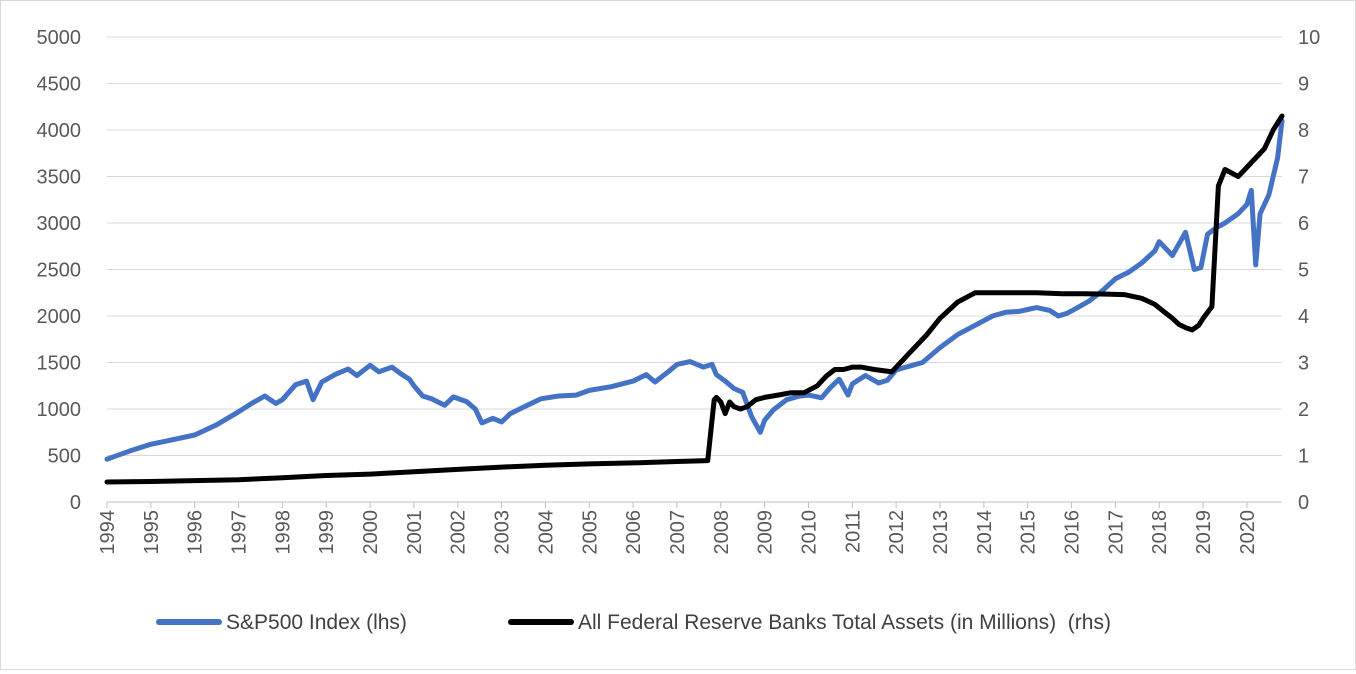  I want to click on x-tick-label: 1998, so click(283, 532).